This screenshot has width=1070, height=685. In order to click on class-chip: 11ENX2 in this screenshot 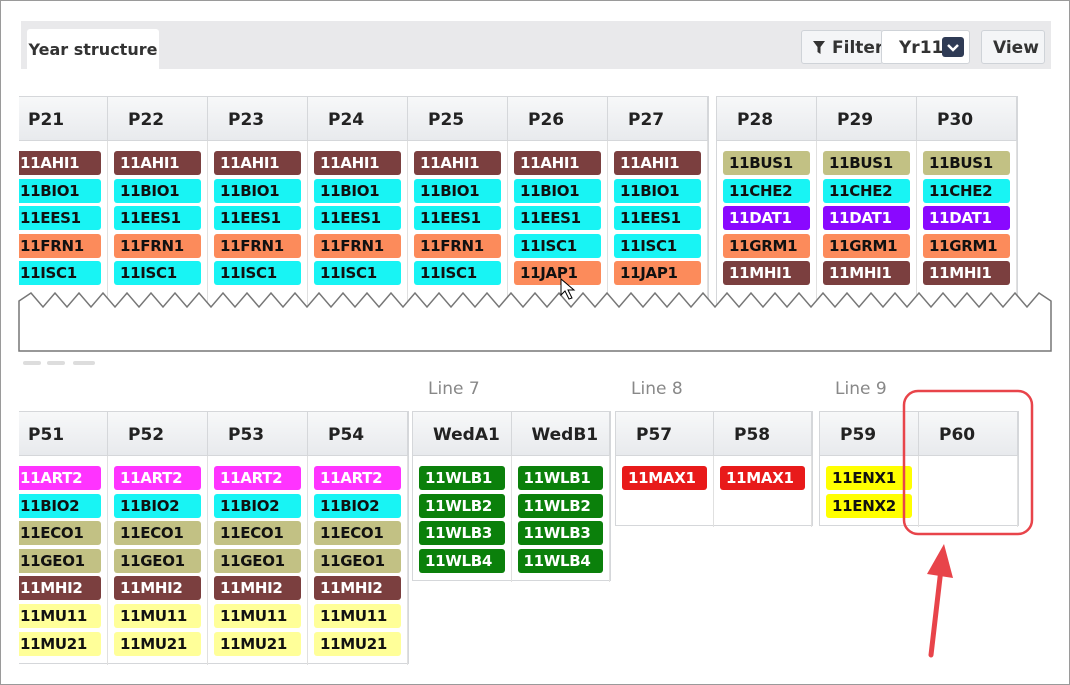, I will do `click(869, 505)`.